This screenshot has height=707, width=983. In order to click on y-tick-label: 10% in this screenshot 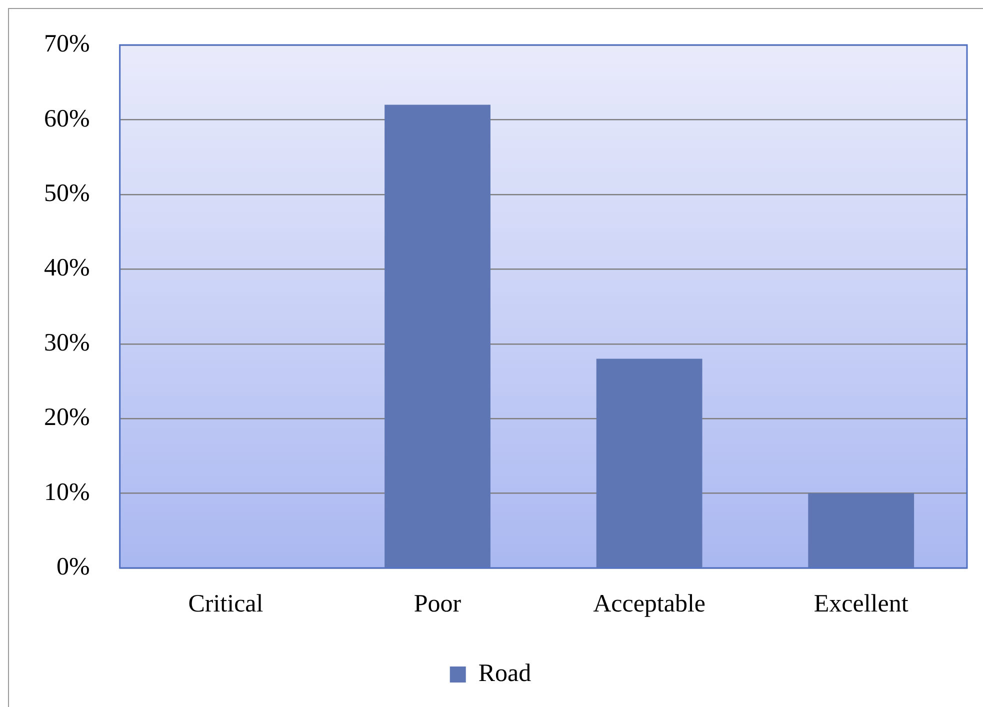, I will do `click(67, 492)`.